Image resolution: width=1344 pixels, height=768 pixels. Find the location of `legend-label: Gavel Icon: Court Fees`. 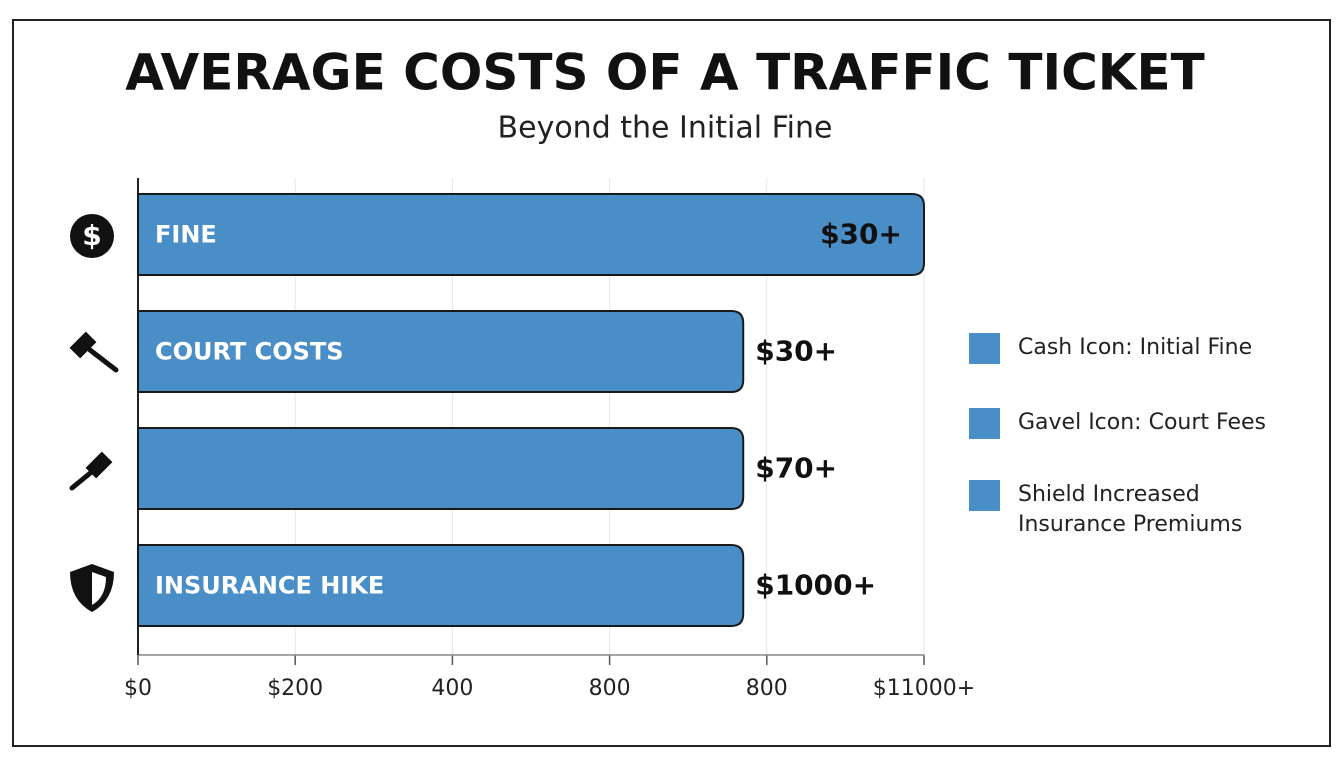

legend-label: Gavel Icon: Court Fees is located at coordinates (1142, 422).